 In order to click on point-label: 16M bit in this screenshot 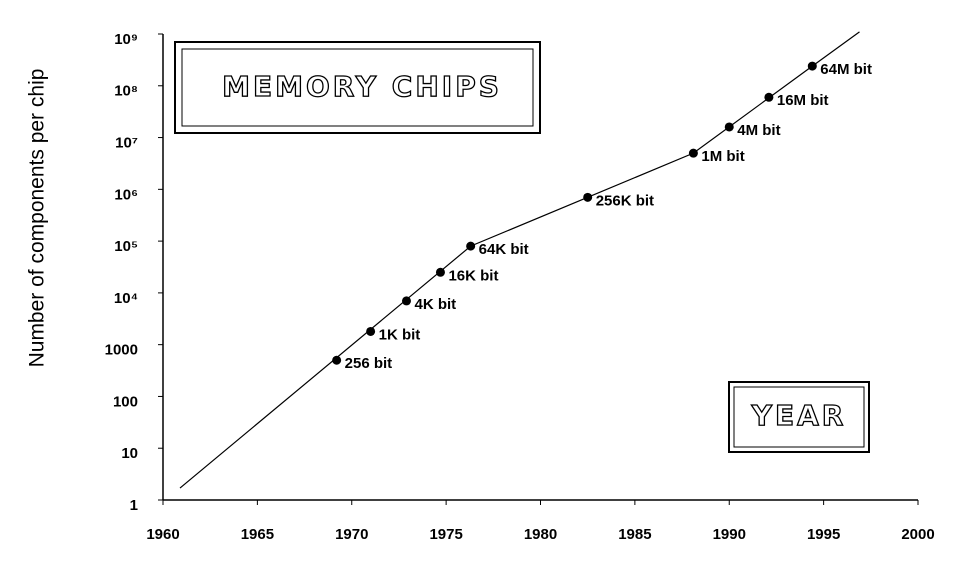, I will do `click(803, 100)`.